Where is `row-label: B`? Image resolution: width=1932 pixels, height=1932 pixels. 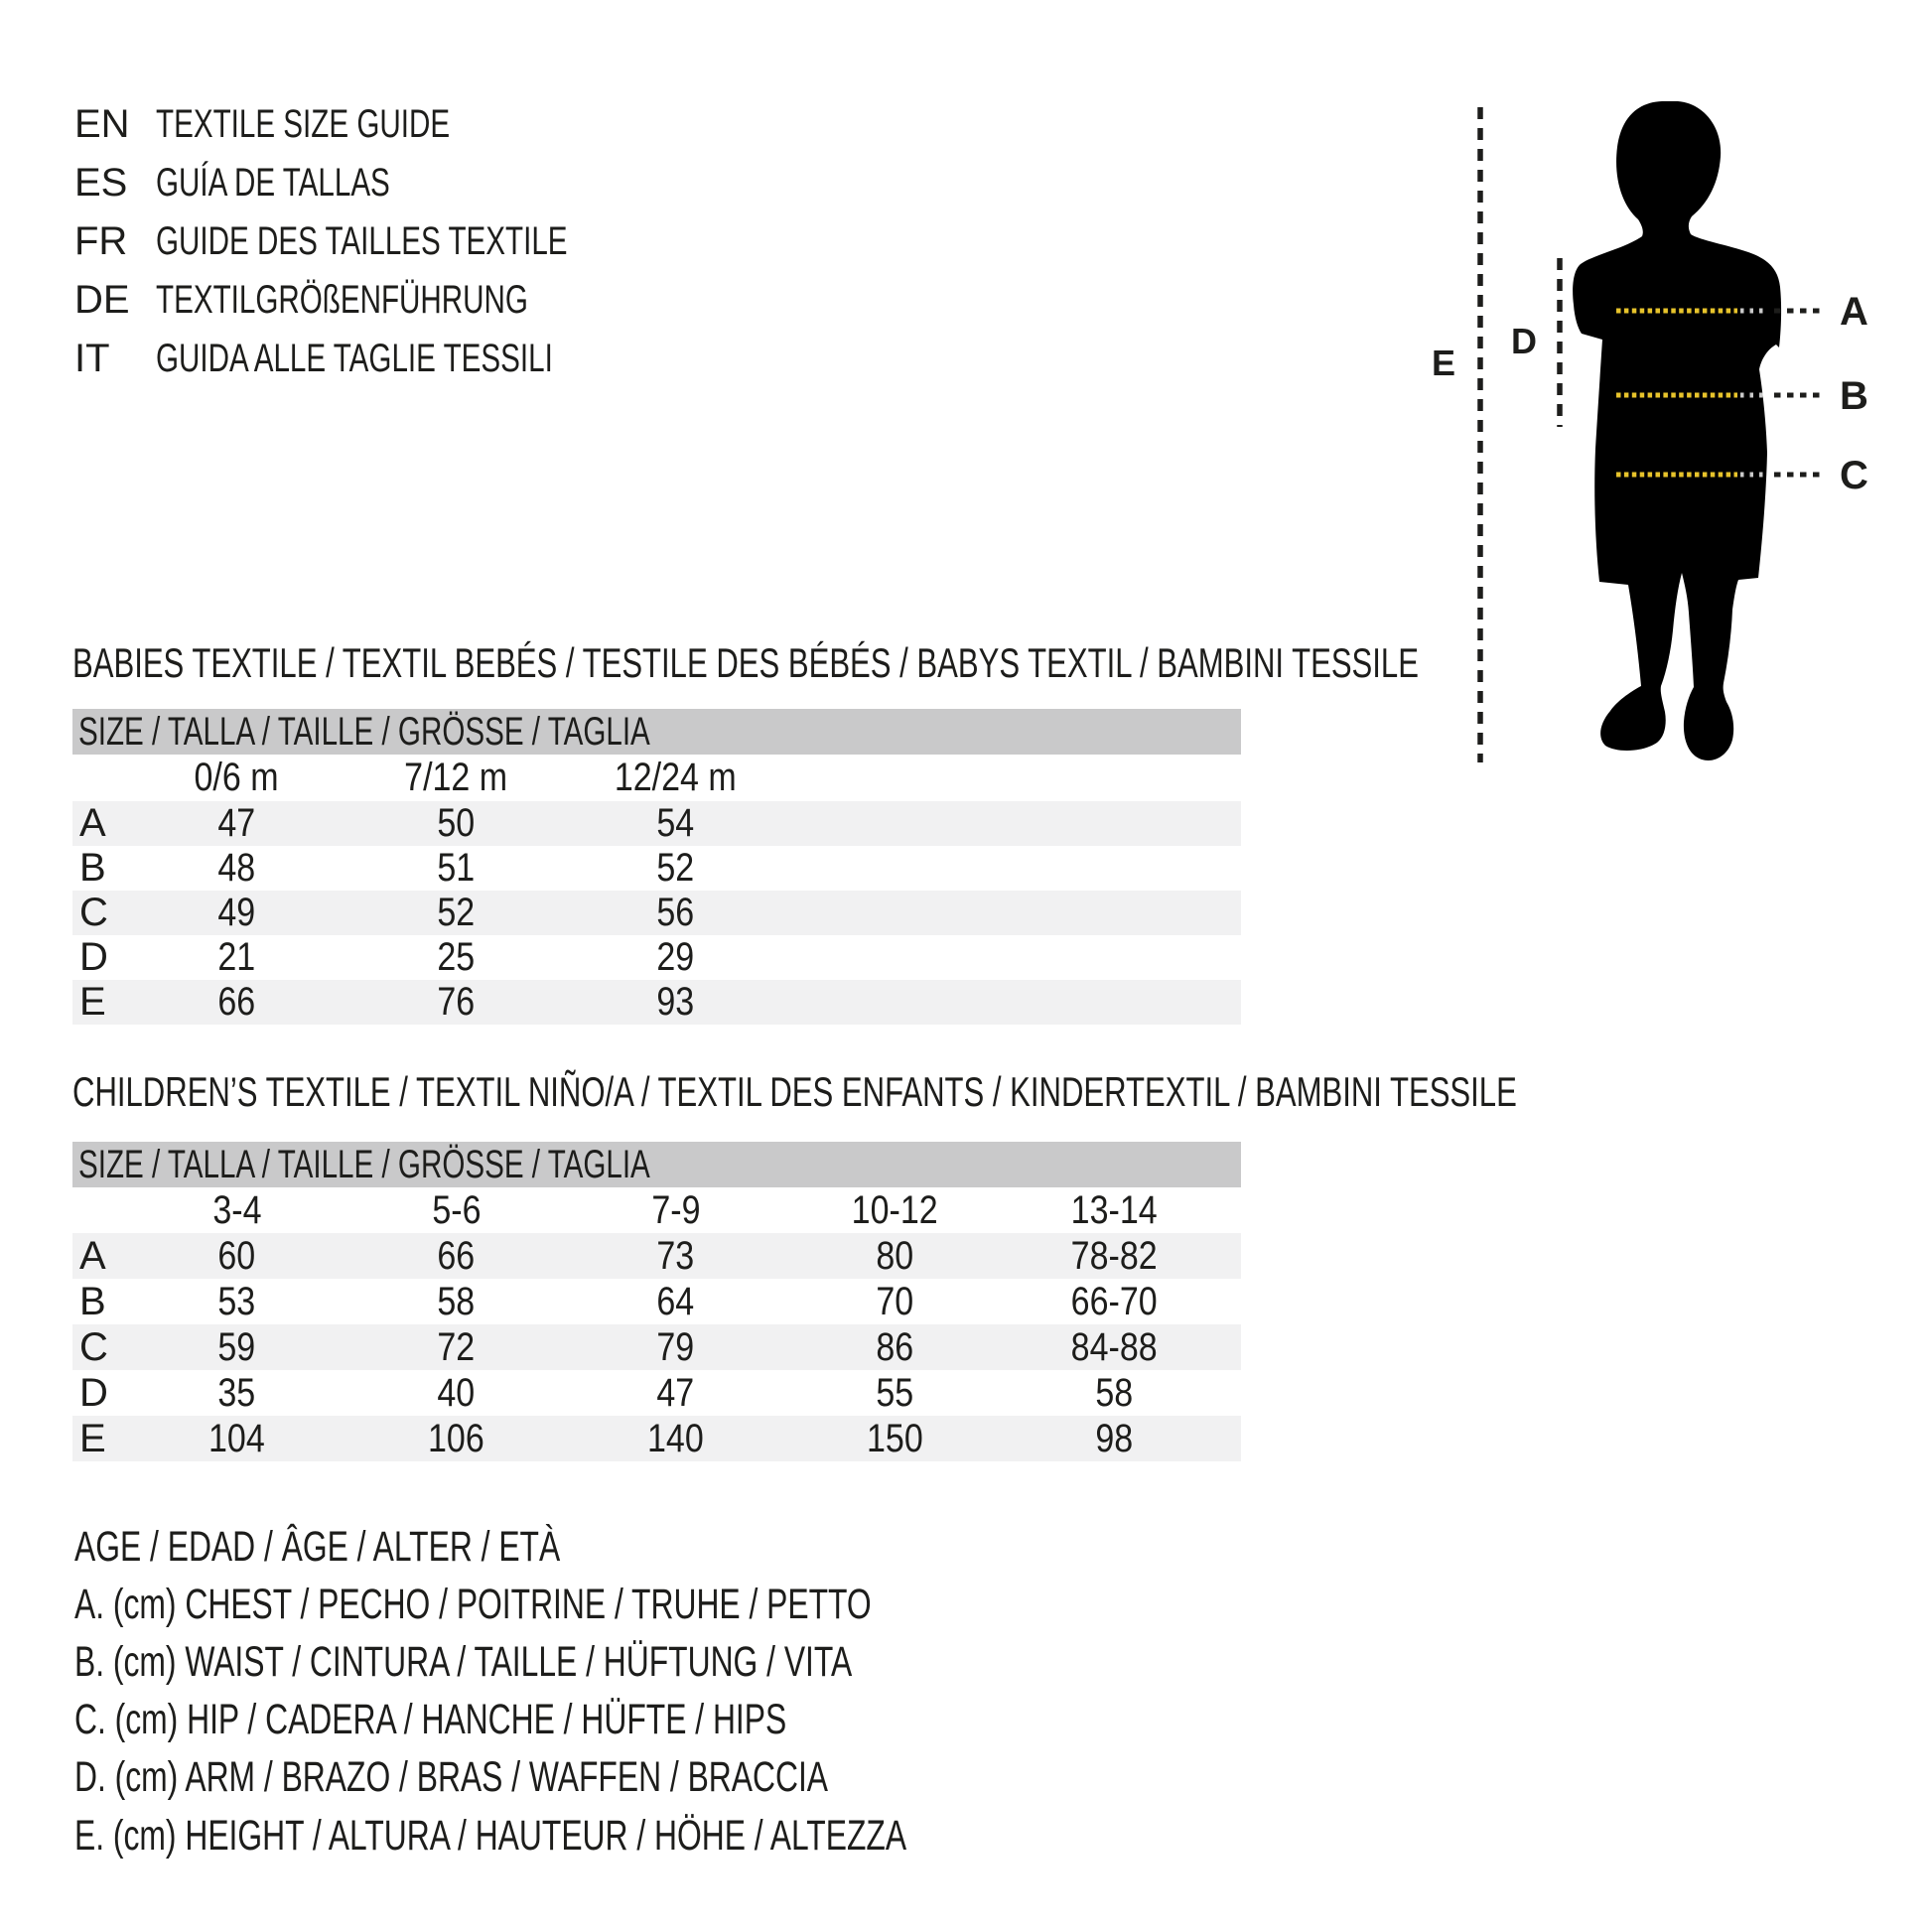
row-label: B is located at coordinates (93, 1301).